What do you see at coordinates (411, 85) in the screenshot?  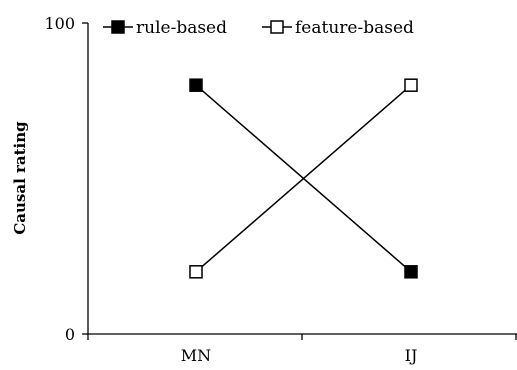 I see `data-point-feature-based-ij` at bounding box center [411, 85].